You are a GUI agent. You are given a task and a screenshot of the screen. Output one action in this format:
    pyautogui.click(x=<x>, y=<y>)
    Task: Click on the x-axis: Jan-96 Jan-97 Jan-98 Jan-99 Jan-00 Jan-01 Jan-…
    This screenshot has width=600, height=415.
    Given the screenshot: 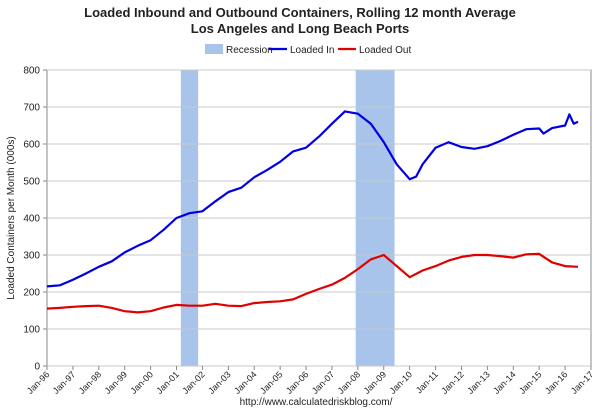 What is the action you would take?
    pyautogui.click(x=310, y=381)
    